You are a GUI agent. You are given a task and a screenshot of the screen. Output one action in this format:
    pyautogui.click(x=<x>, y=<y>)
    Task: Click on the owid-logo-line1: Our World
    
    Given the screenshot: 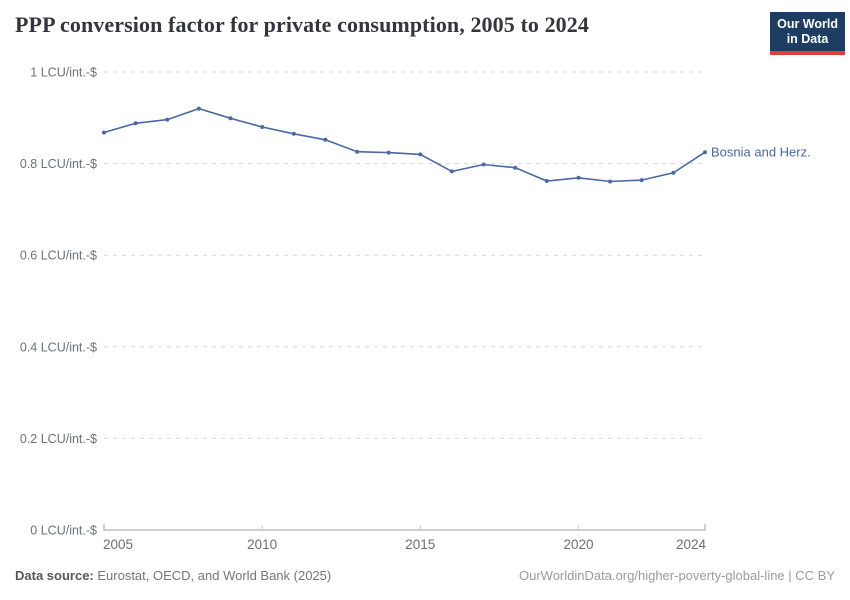 What is the action you would take?
    pyautogui.click(x=807, y=24)
    